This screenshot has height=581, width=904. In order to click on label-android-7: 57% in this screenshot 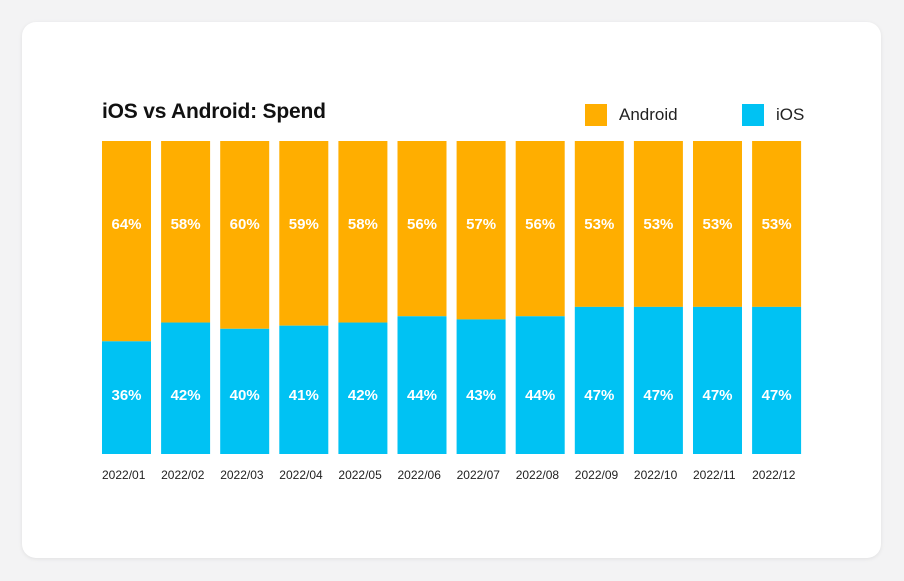, I will do `click(481, 224)`.